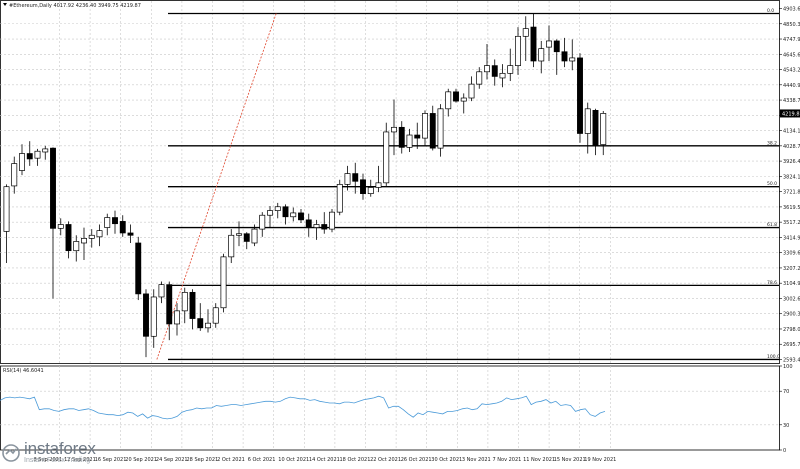 Image resolution: width=800 pixels, height=469 pixels. I want to click on x-tick-label: 18 Oct 2021, so click(355, 460).